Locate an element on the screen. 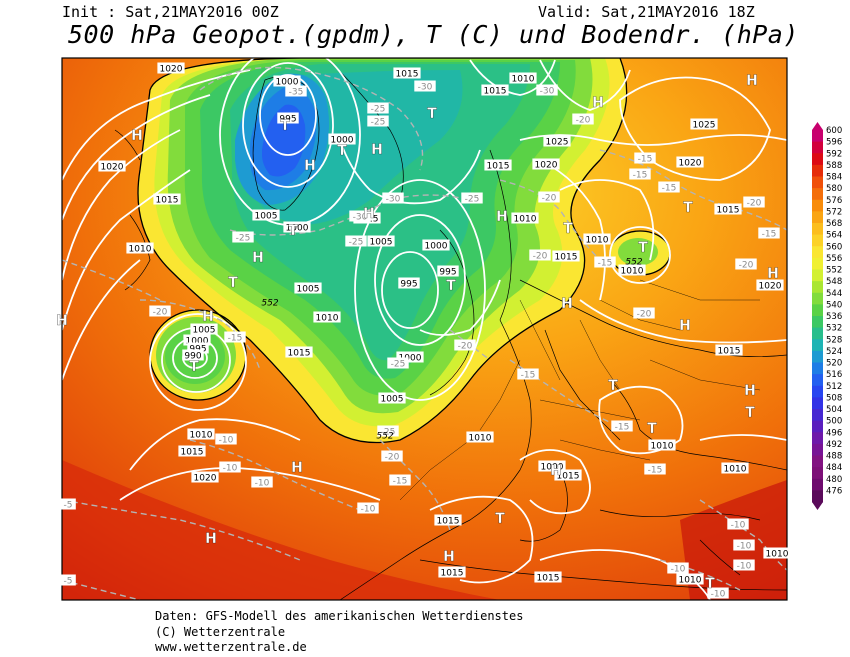 The height and width of the screenshot is (657, 850). isotherm-label: -20 is located at coordinates (549, 197).